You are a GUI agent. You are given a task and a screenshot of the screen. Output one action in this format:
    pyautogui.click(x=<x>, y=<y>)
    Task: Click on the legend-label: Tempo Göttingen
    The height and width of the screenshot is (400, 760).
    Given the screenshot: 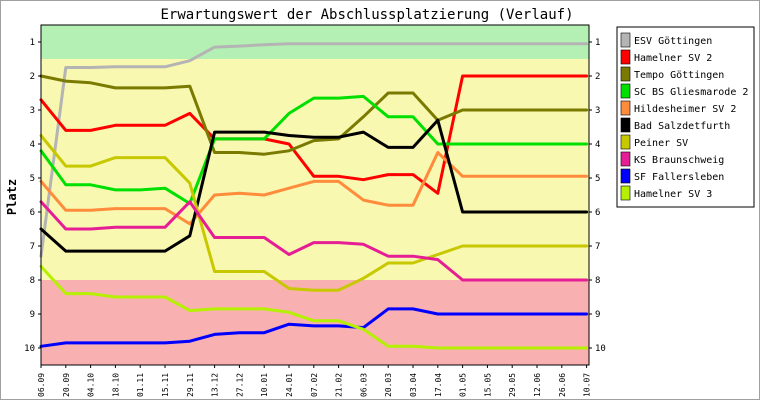 What is the action you would take?
    pyautogui.click(x=679, y=75)
    